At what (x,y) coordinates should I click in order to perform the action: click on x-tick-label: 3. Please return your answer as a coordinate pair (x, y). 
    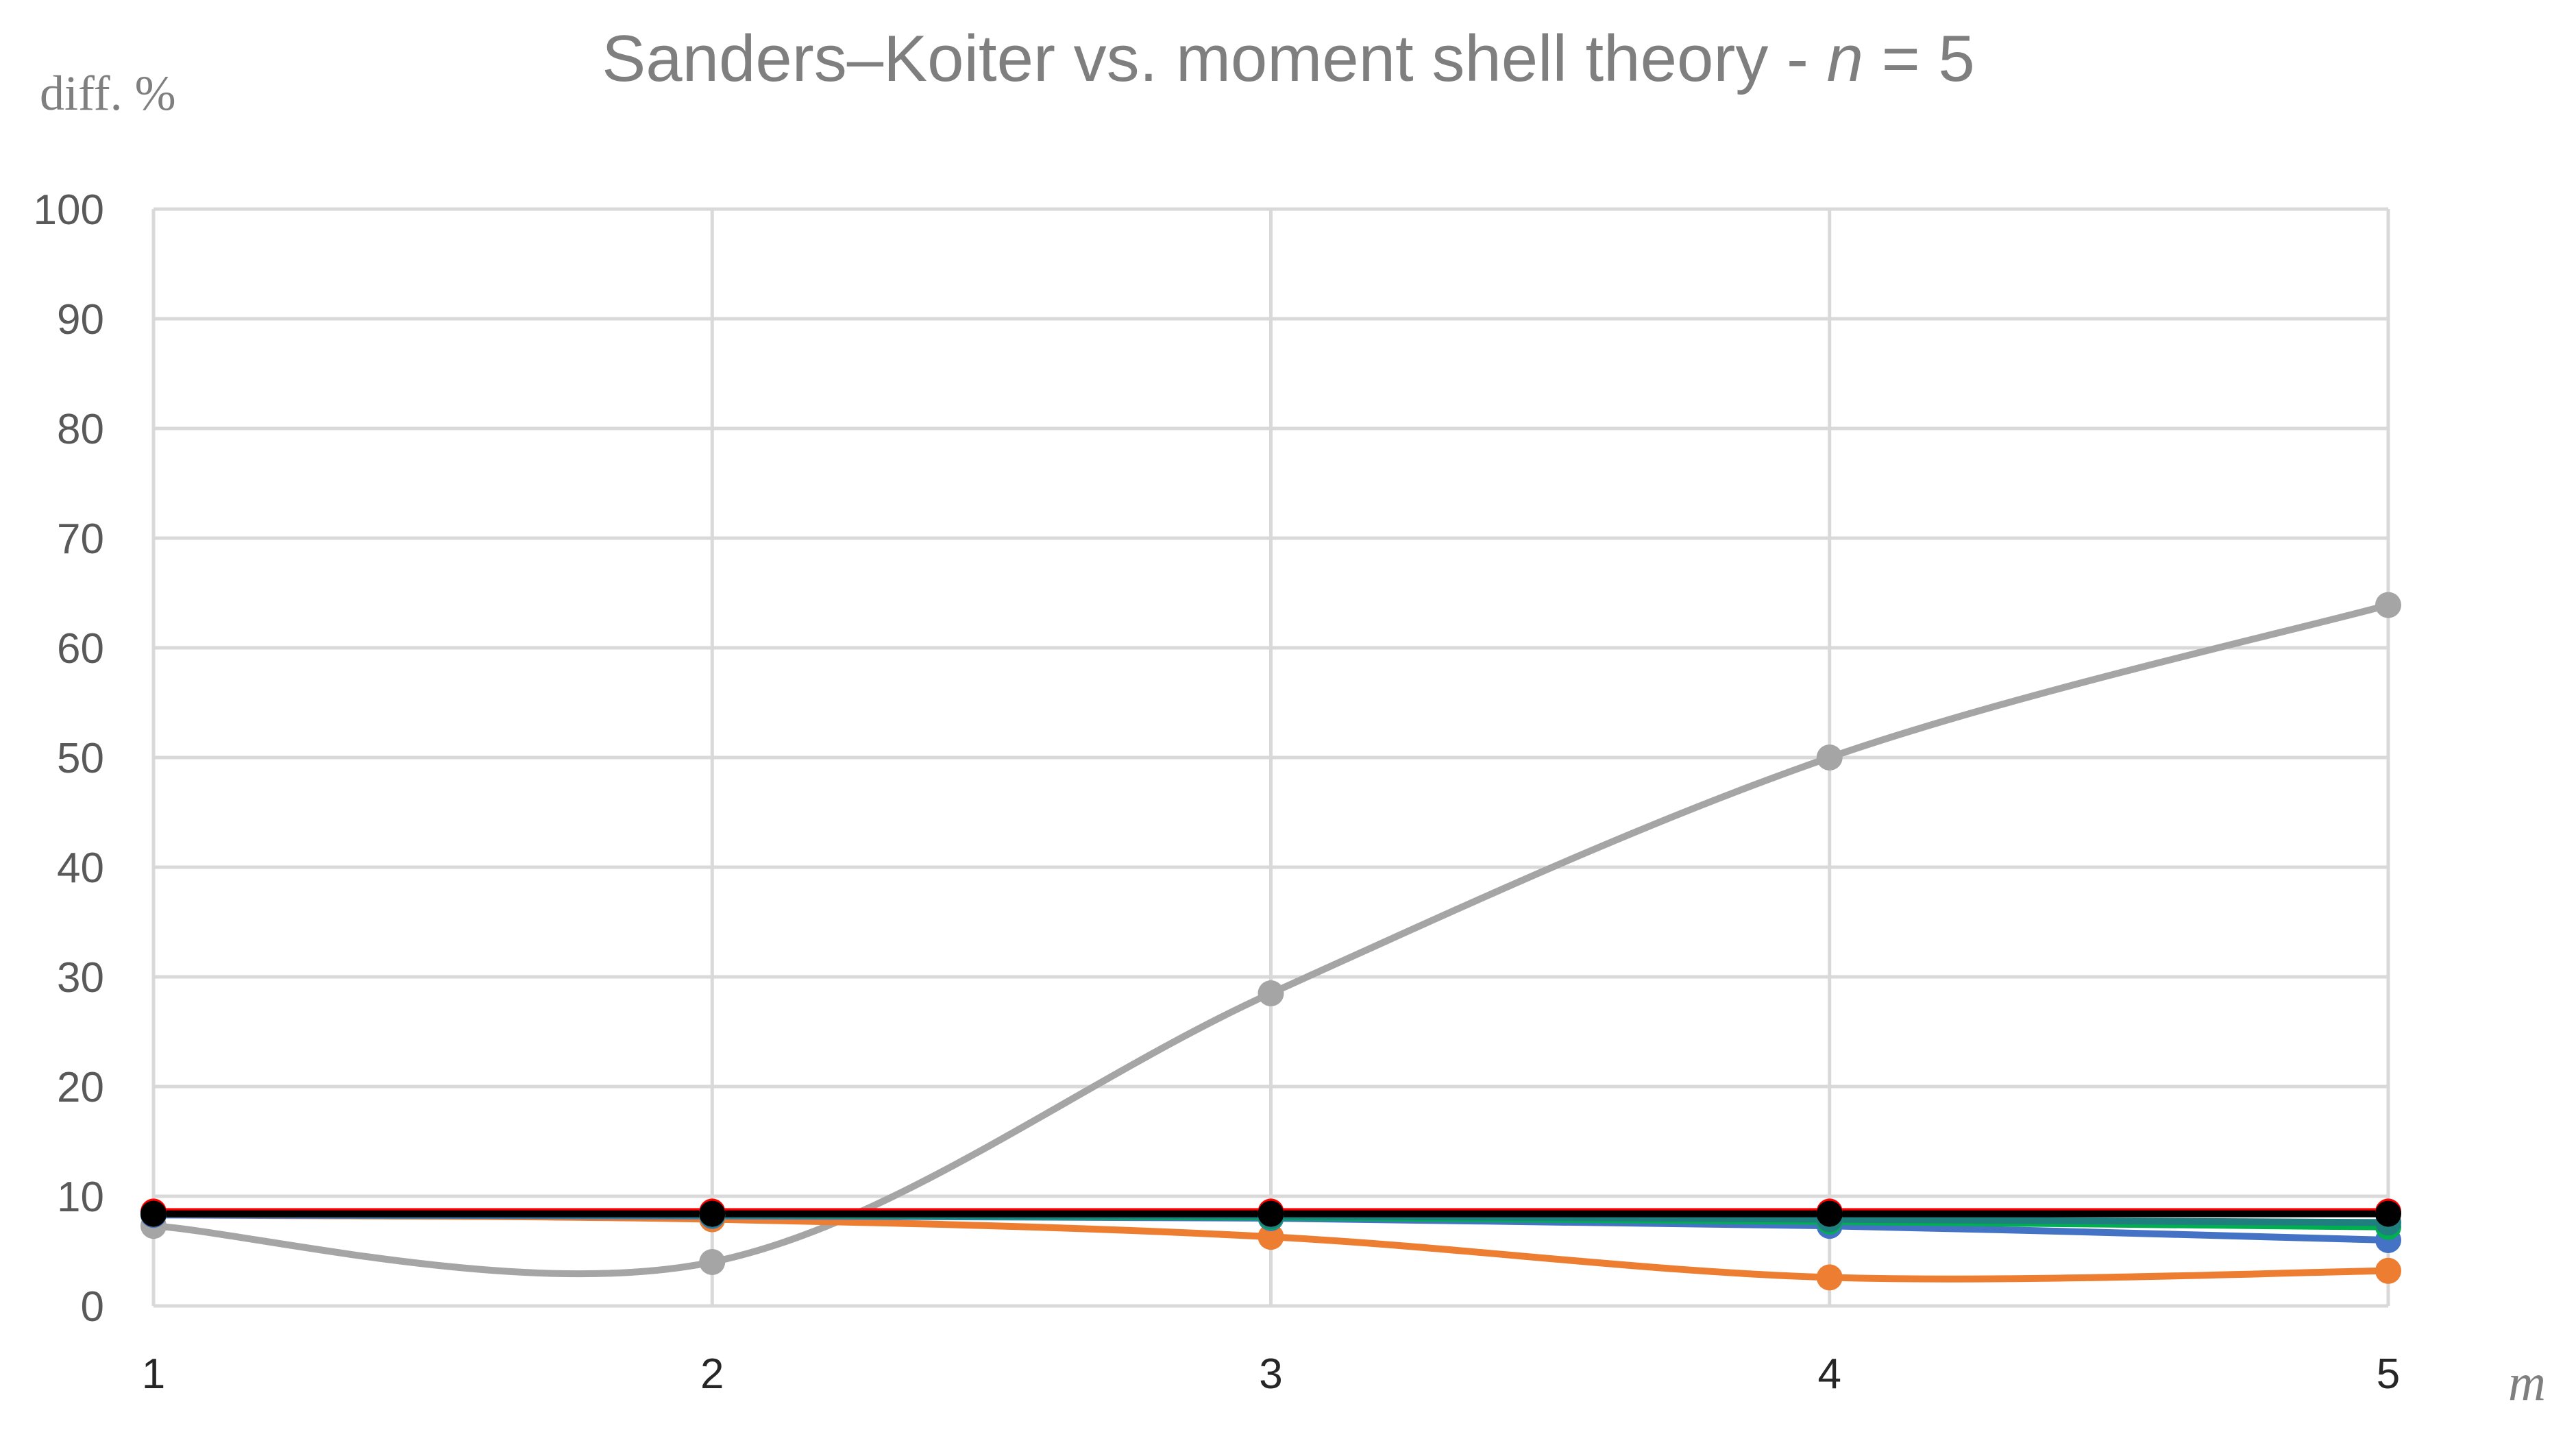
    Looking at the image, I should click on (1271, 1374).